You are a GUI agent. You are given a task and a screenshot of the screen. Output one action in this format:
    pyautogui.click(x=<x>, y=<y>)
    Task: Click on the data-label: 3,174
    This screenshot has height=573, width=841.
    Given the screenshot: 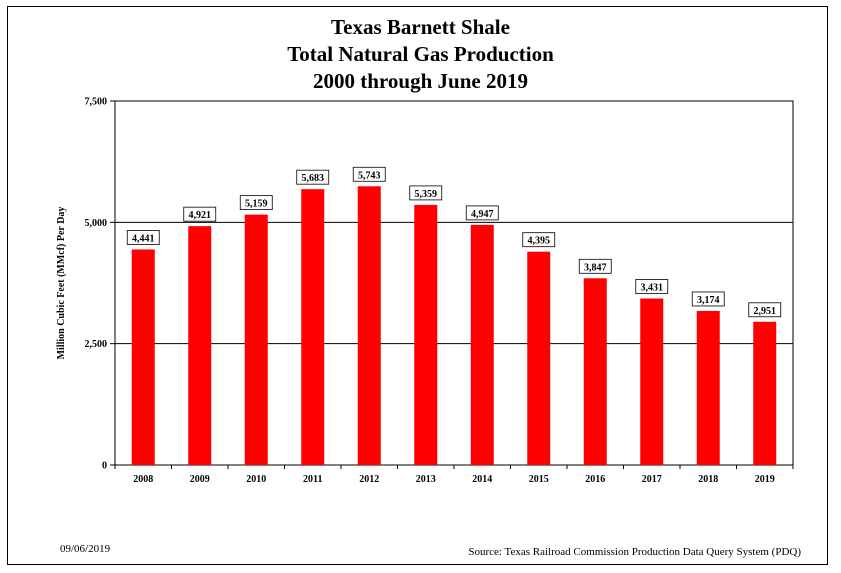 What is the action you would take?
    pyautogui.click(x=708, y=300)
    